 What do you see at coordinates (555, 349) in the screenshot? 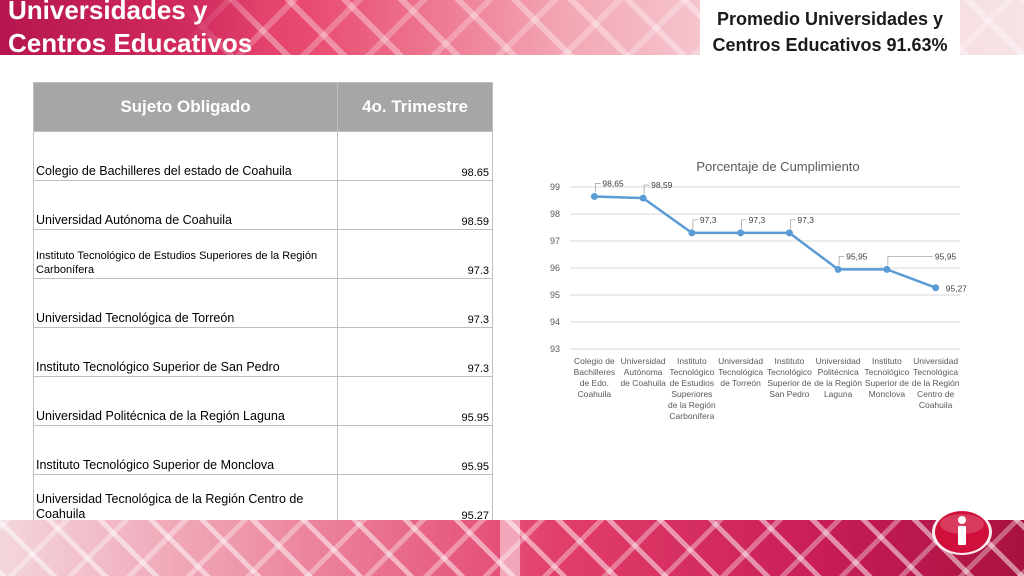
I see `y-tick-label: 93` at bounding box center [555, 349].